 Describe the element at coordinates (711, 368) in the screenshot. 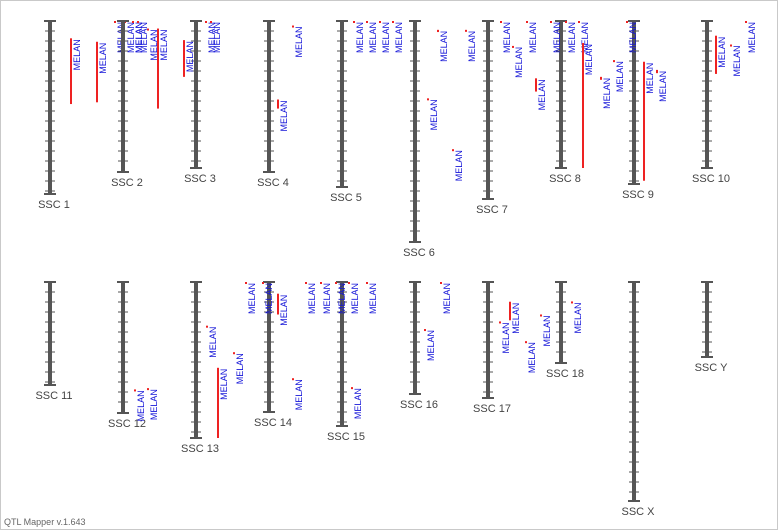

I see `chromosome-label: SSC Y` at that location.